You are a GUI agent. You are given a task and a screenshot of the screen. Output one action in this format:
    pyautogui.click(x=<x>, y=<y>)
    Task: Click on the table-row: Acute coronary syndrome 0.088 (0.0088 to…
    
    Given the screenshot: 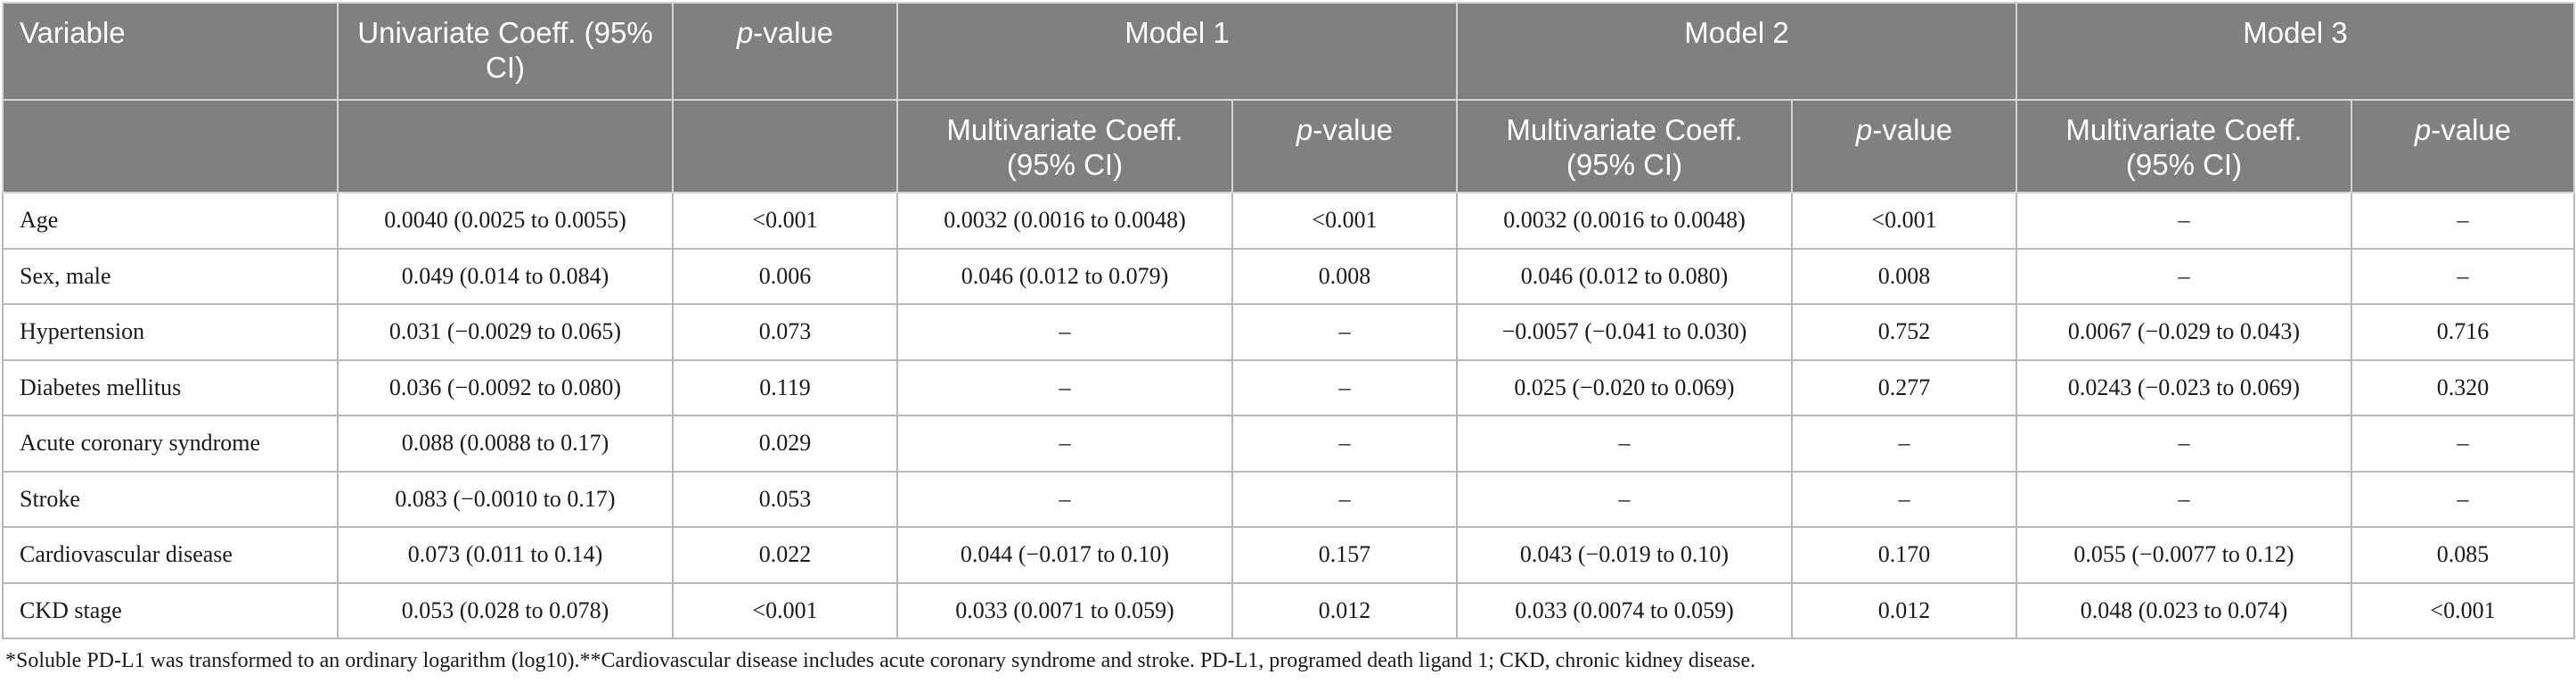 What is the action you would take?
    pyautogui.click(x=1288, y=444)
    